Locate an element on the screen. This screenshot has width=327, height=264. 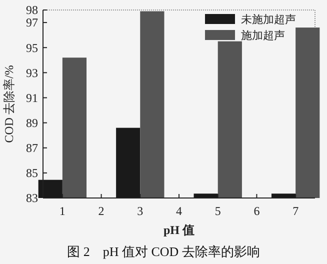
x-tick-label: 2 is located at coordinates (101, 211).